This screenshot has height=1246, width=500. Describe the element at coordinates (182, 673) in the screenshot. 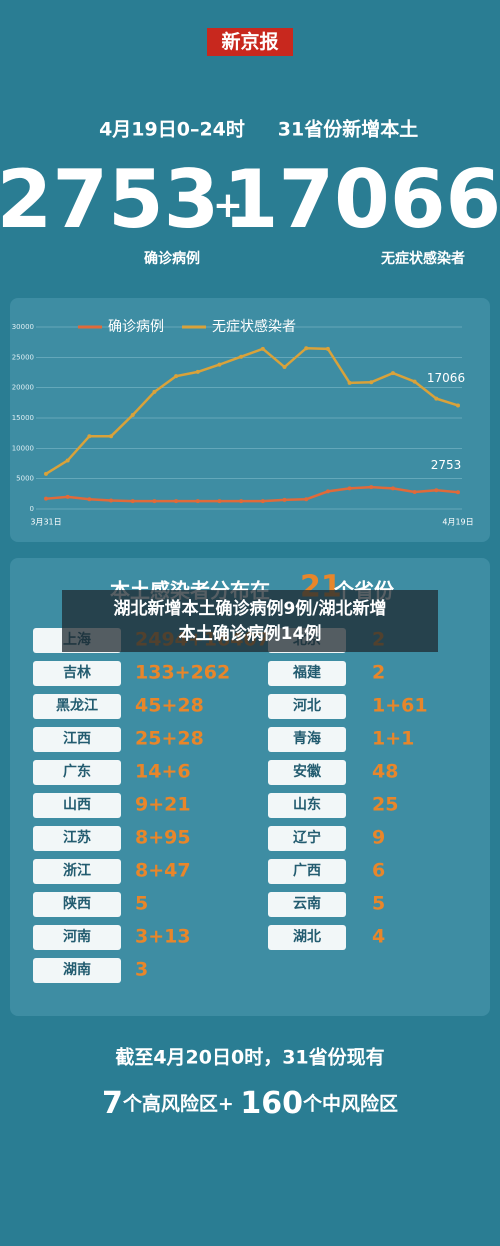

I see `province-cases: 133+262` at that location.